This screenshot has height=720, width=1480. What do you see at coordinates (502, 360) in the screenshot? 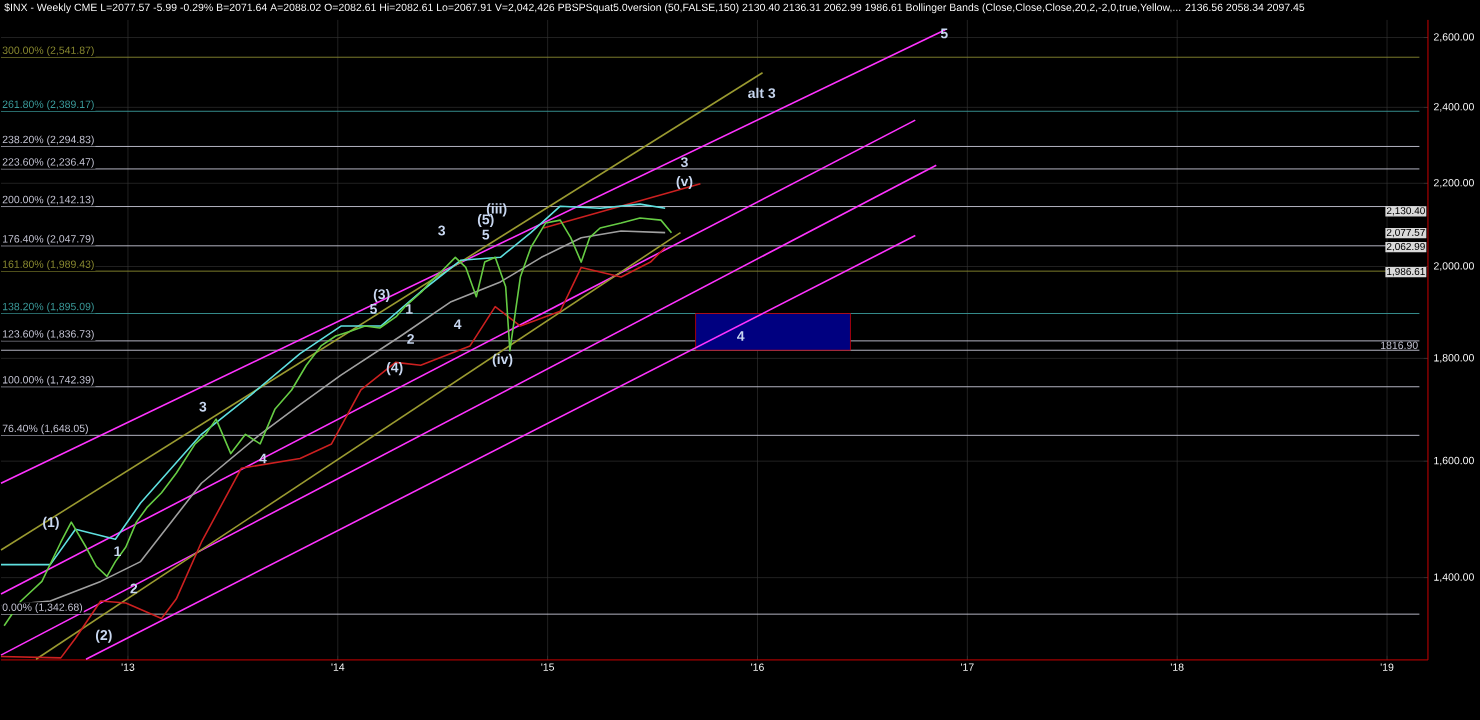
I see `annotation: (iv)` at bounding box center [502, 360].